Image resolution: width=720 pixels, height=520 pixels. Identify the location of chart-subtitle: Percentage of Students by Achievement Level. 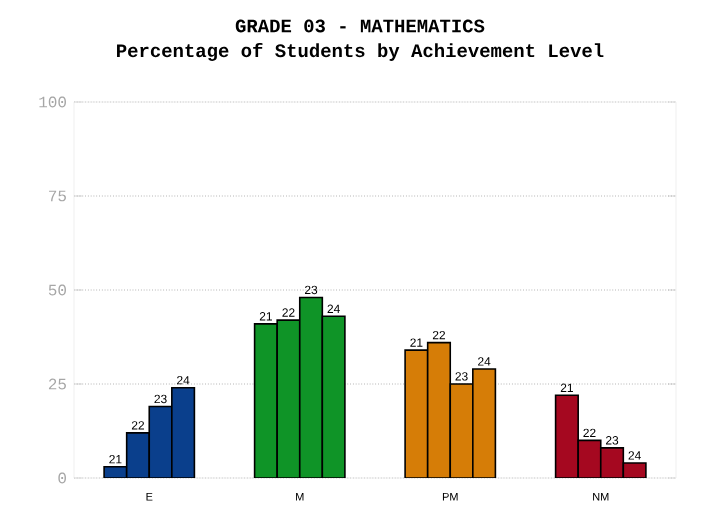
(360, 51).